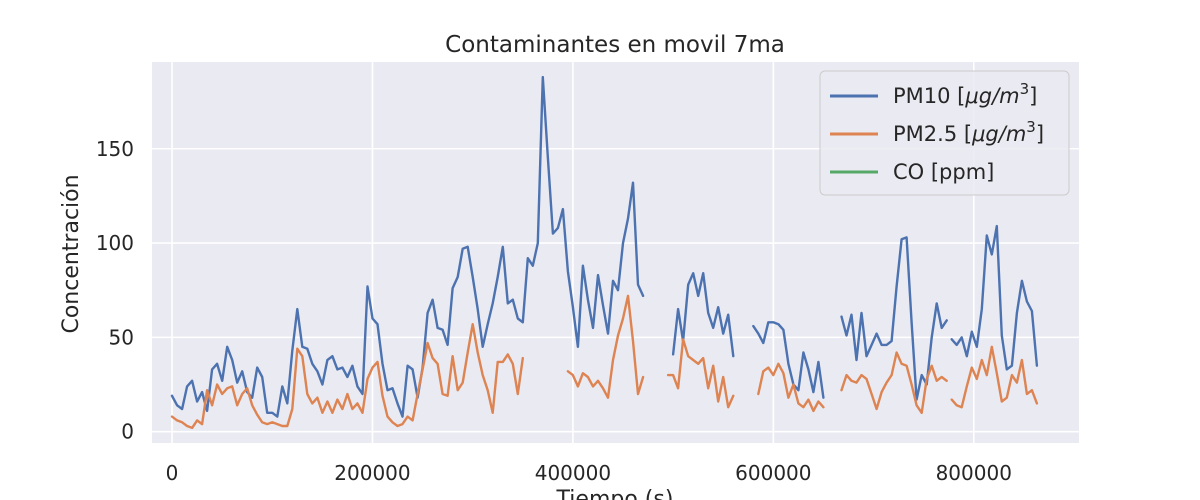 The width and height of the screenshot is (1200, 500). I want to click on x-tick-label: 0, so click(172, 473).